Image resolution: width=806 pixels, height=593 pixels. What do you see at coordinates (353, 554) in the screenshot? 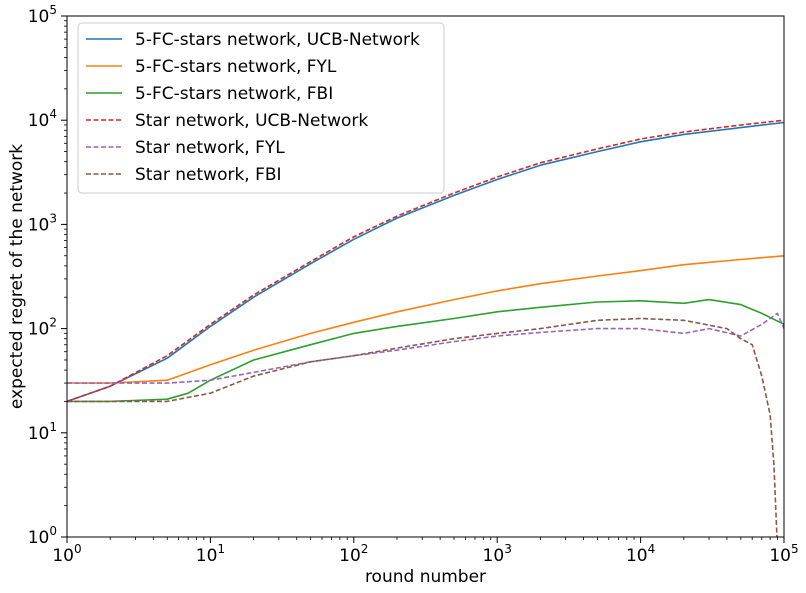
I see `x-tick-label: 10²` at bounding box center [353, 554].